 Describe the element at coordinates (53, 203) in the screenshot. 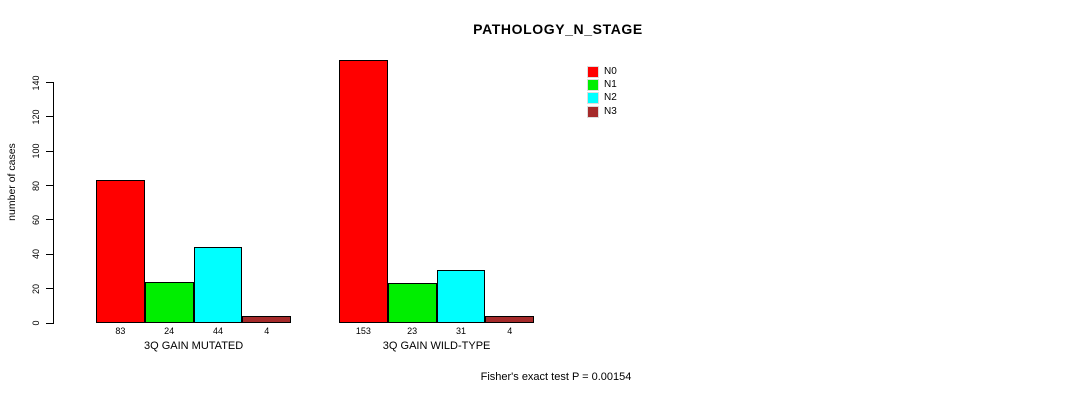

I see `y-axis-line` at that location.